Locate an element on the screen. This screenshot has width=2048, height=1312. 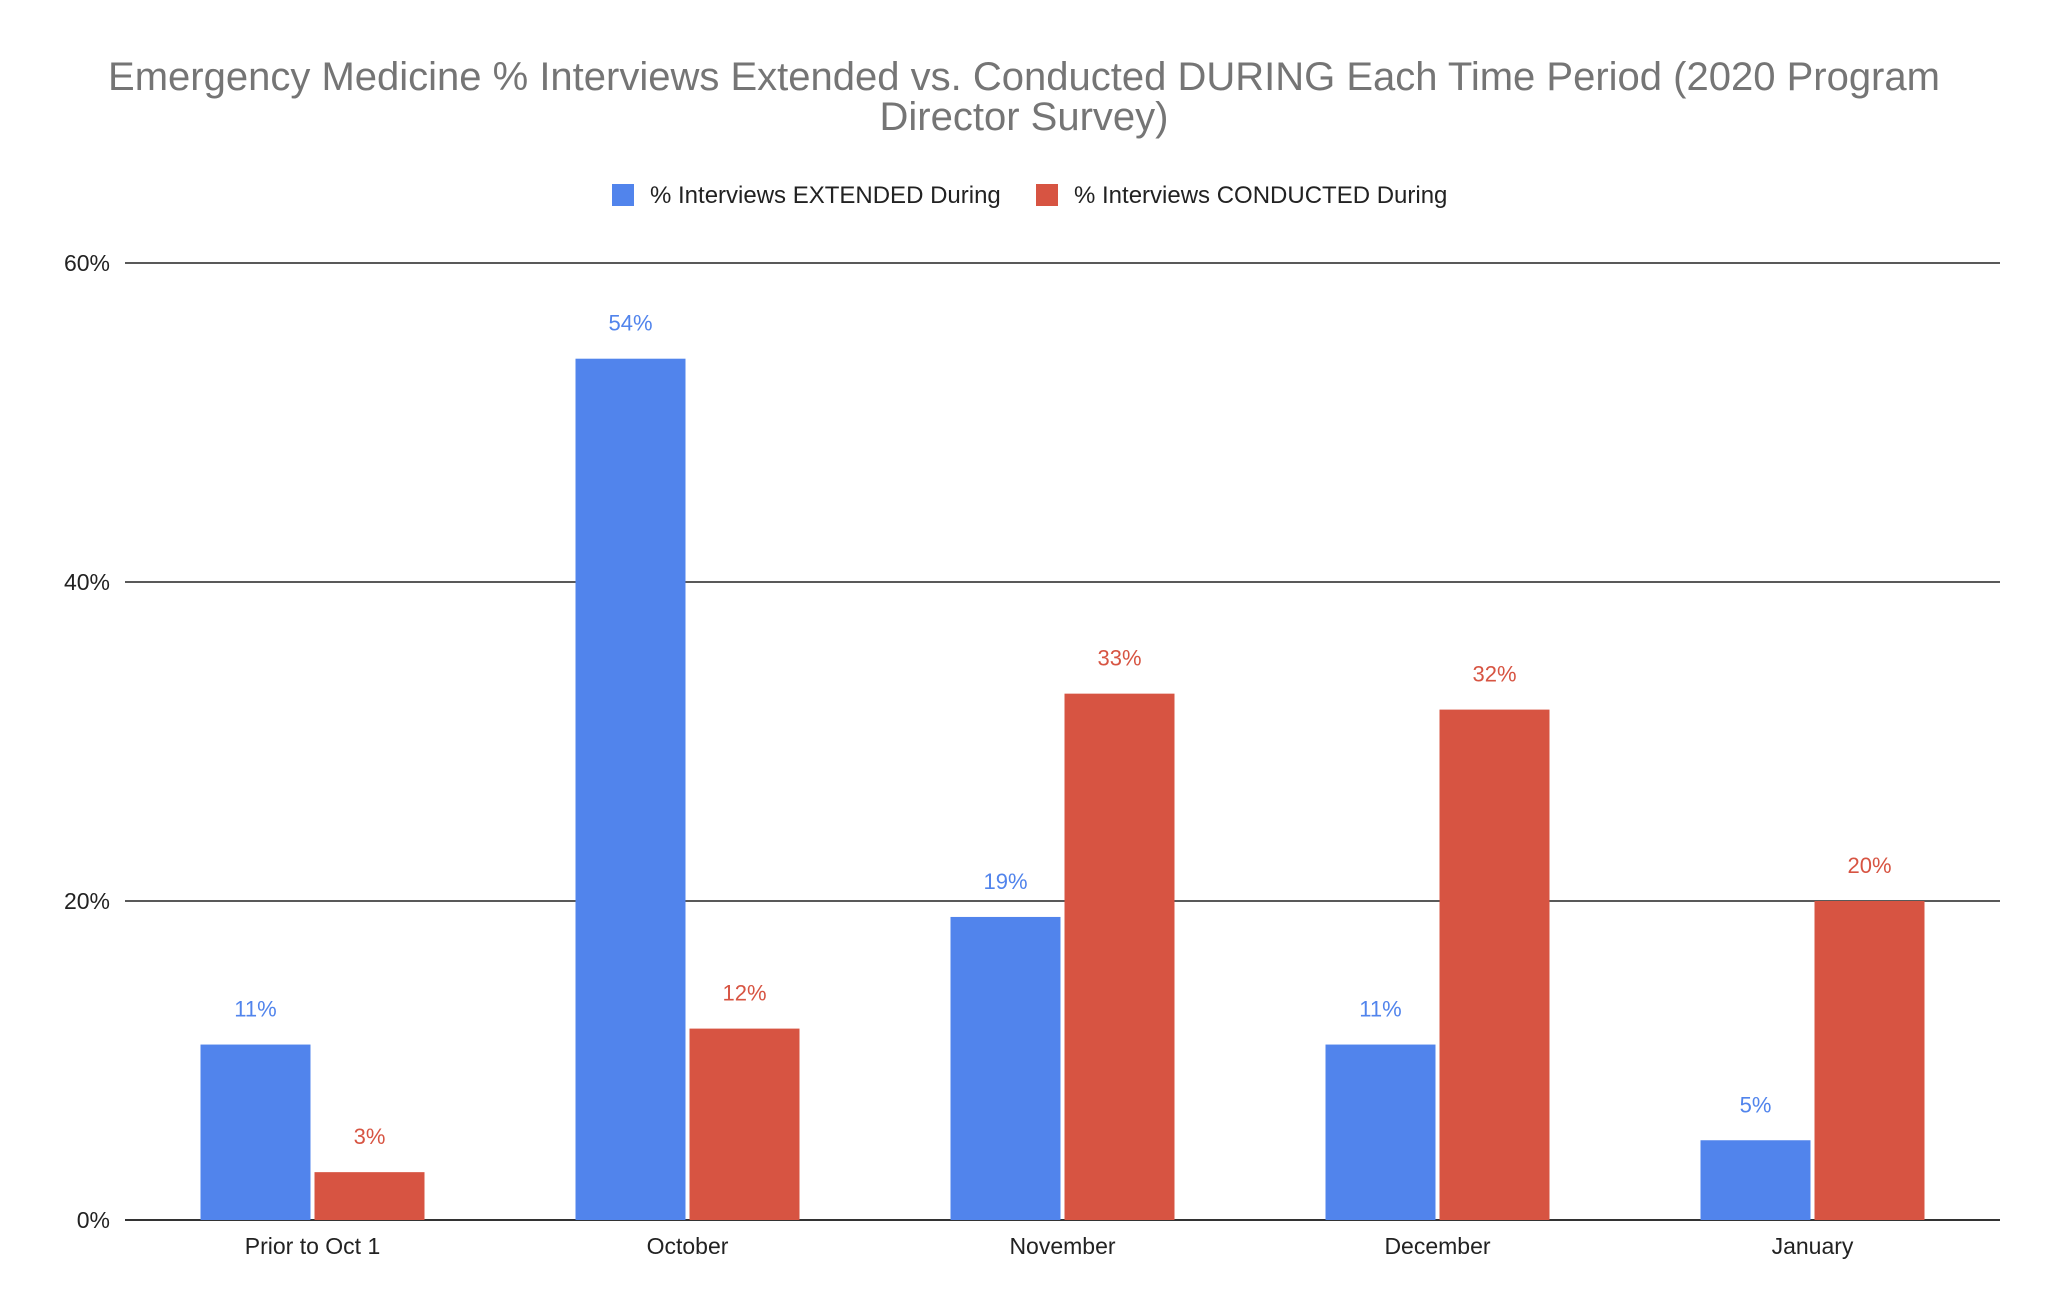
legend-swatch-extended is located at coordinates (623, 195).